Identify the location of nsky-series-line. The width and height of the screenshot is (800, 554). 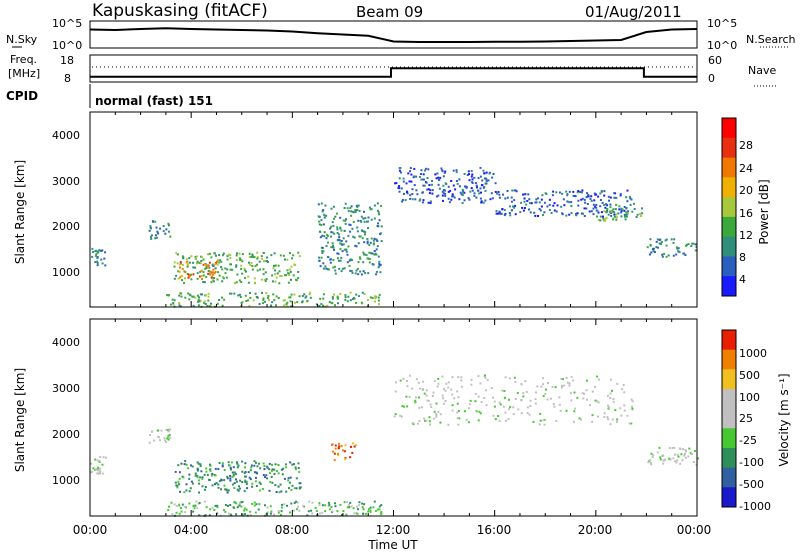
(393, 35).